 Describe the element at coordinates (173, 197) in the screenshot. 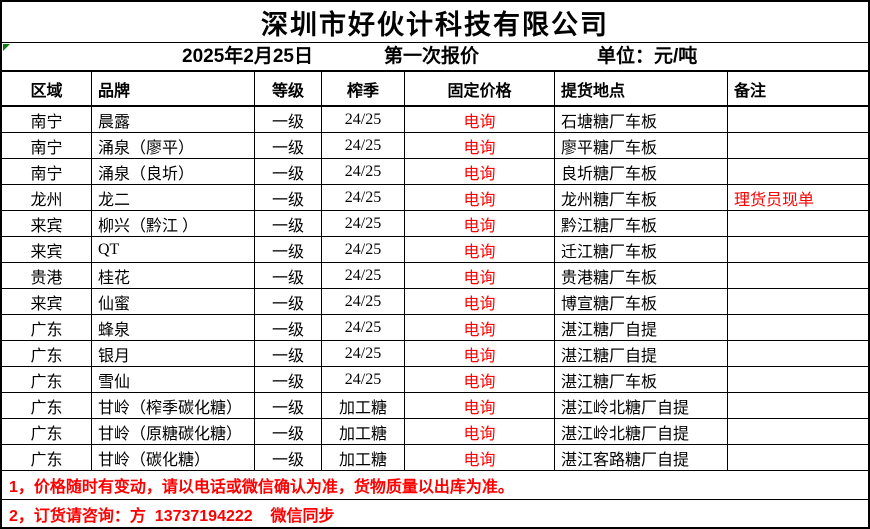

I see `brand-cell: 龙二` at that location.